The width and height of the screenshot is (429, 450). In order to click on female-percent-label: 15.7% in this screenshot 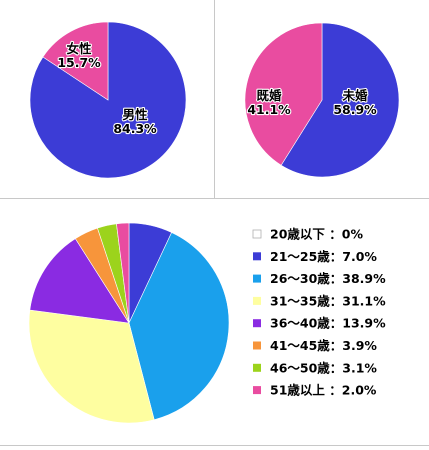, I will do `click(79, 62)`.